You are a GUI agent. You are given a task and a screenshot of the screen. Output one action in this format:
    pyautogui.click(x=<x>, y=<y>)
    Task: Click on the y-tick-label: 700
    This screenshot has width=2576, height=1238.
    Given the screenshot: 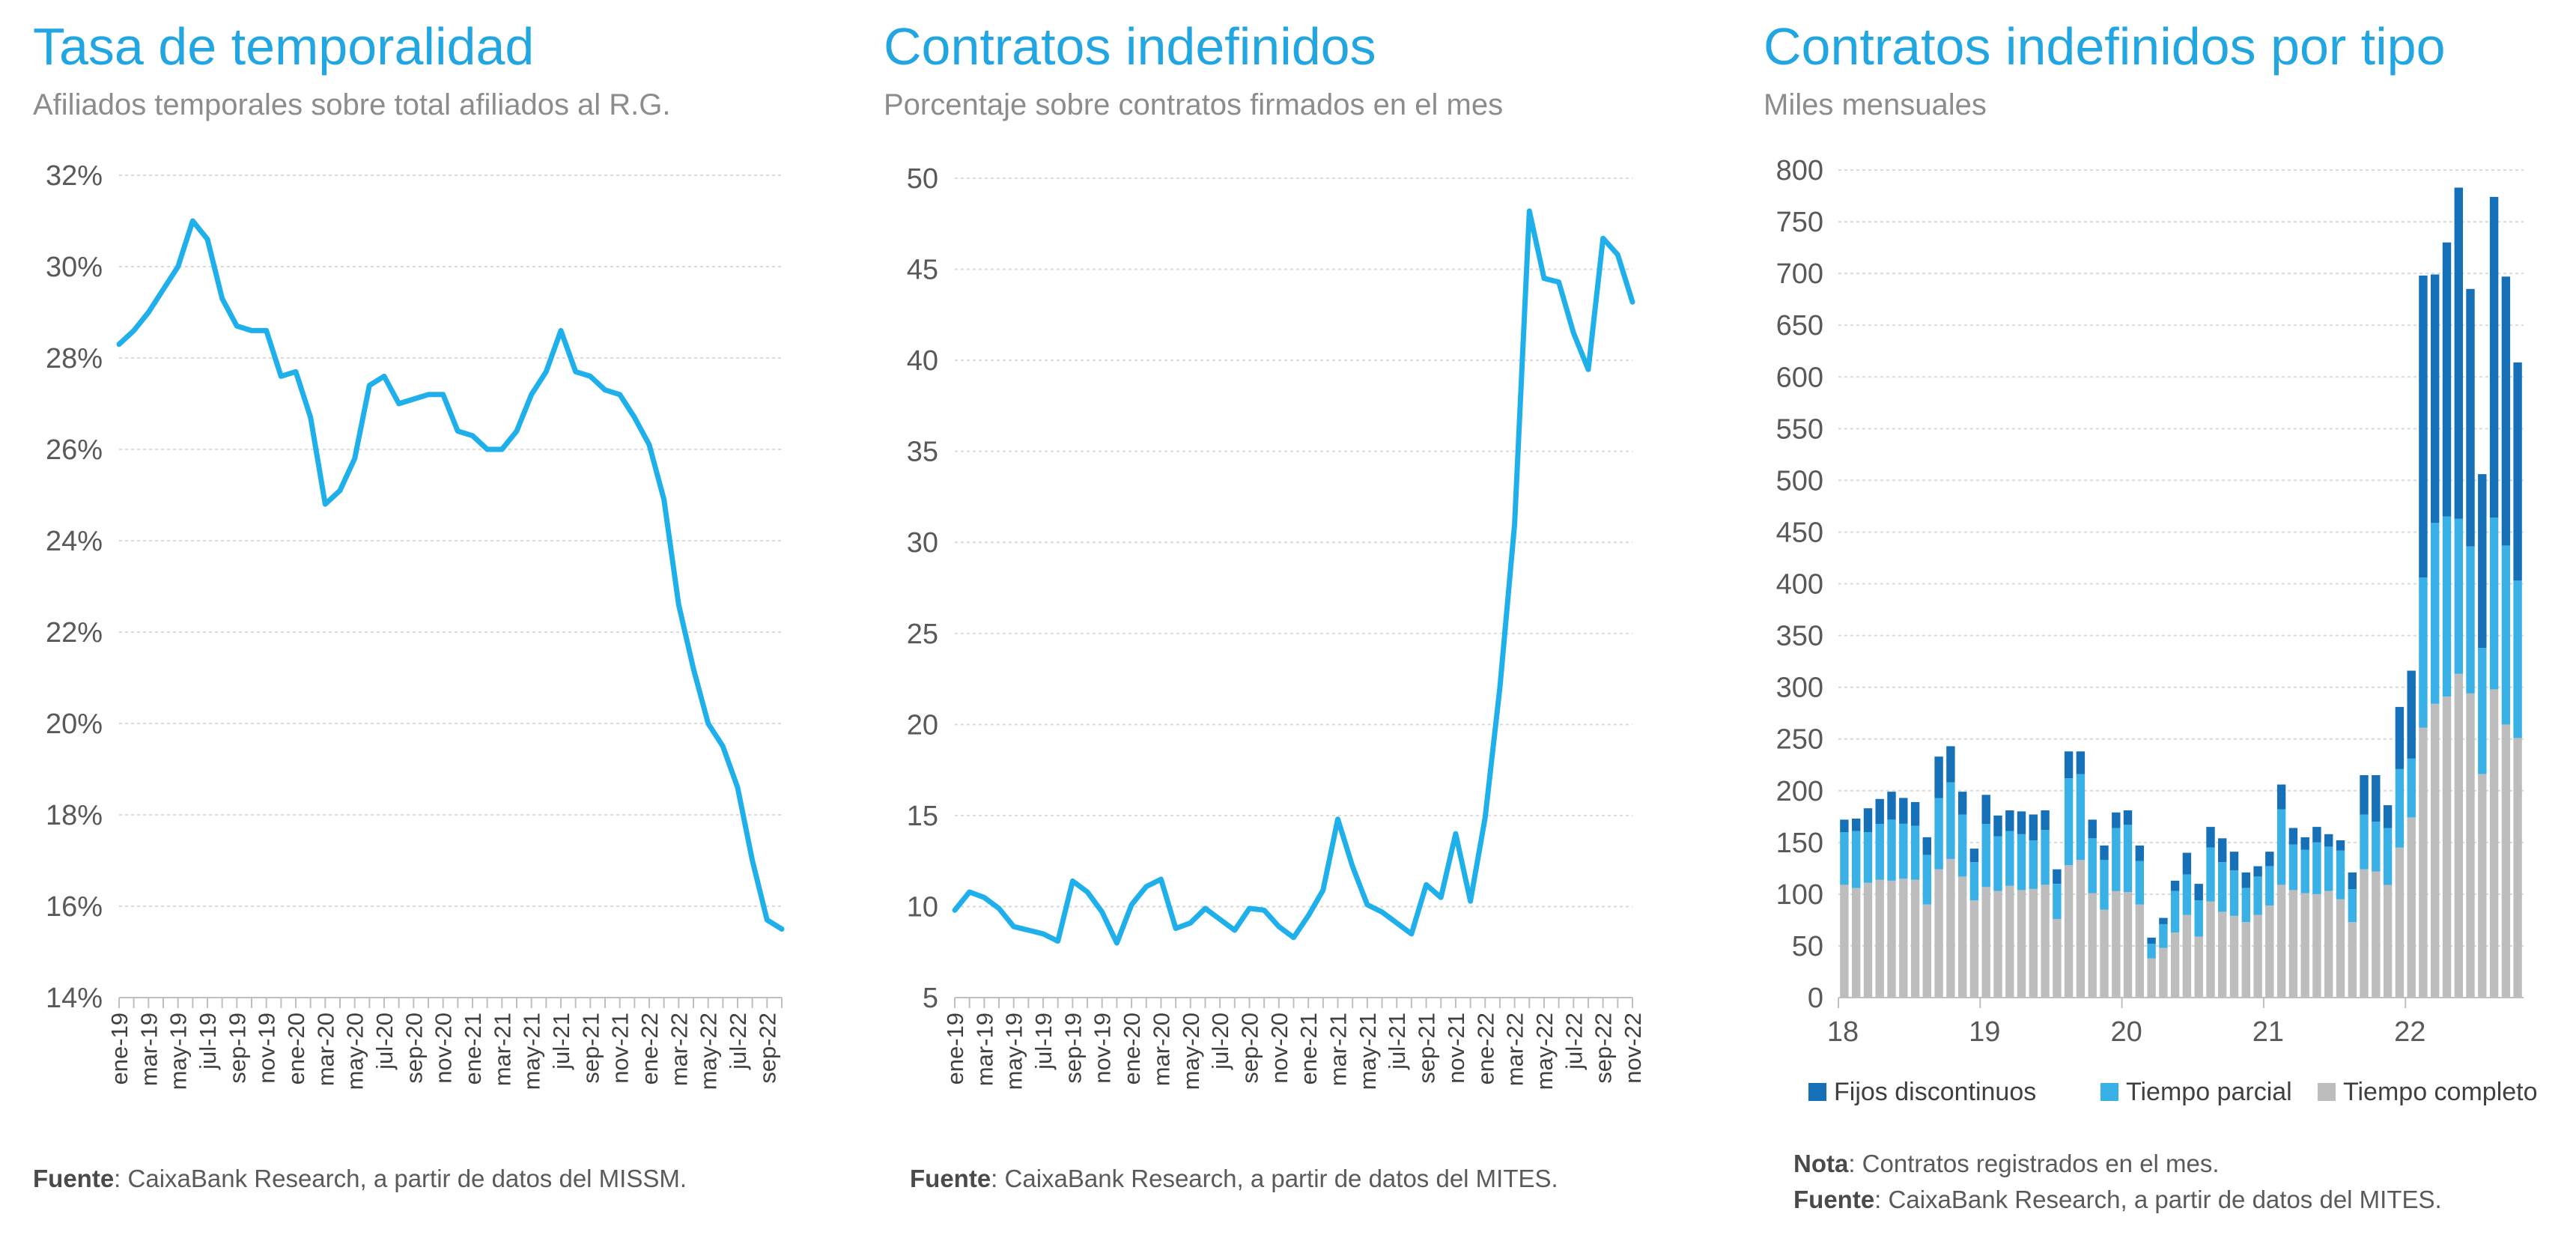 What is the action you would take?
    pyautogui.click(x=1799, y=274)
    